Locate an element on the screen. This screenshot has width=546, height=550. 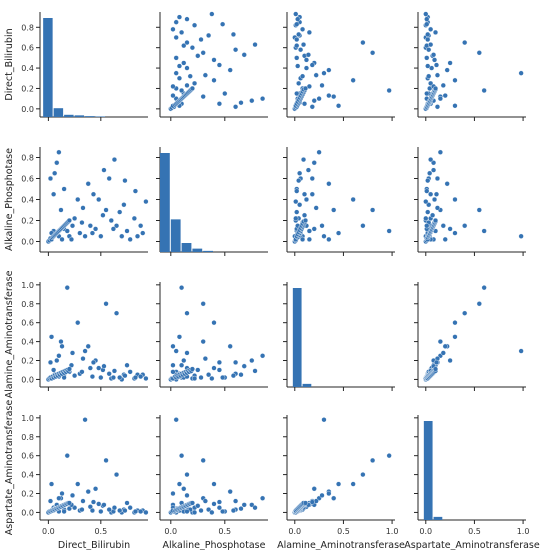
y-axis-title-alkaline-phosphotase: Alkaline_Phosphotase is located at coordinates (9, 199).